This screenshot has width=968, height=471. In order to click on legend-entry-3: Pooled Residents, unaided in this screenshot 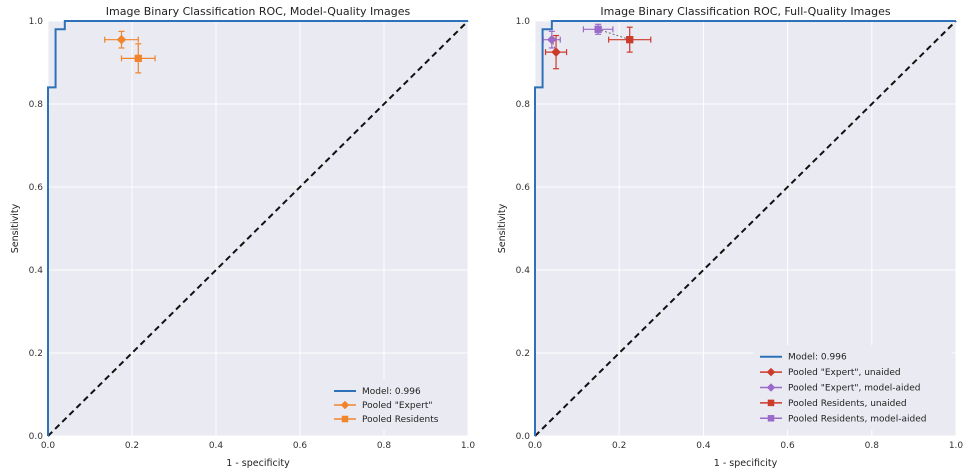, I will do `click(833, 404)`.